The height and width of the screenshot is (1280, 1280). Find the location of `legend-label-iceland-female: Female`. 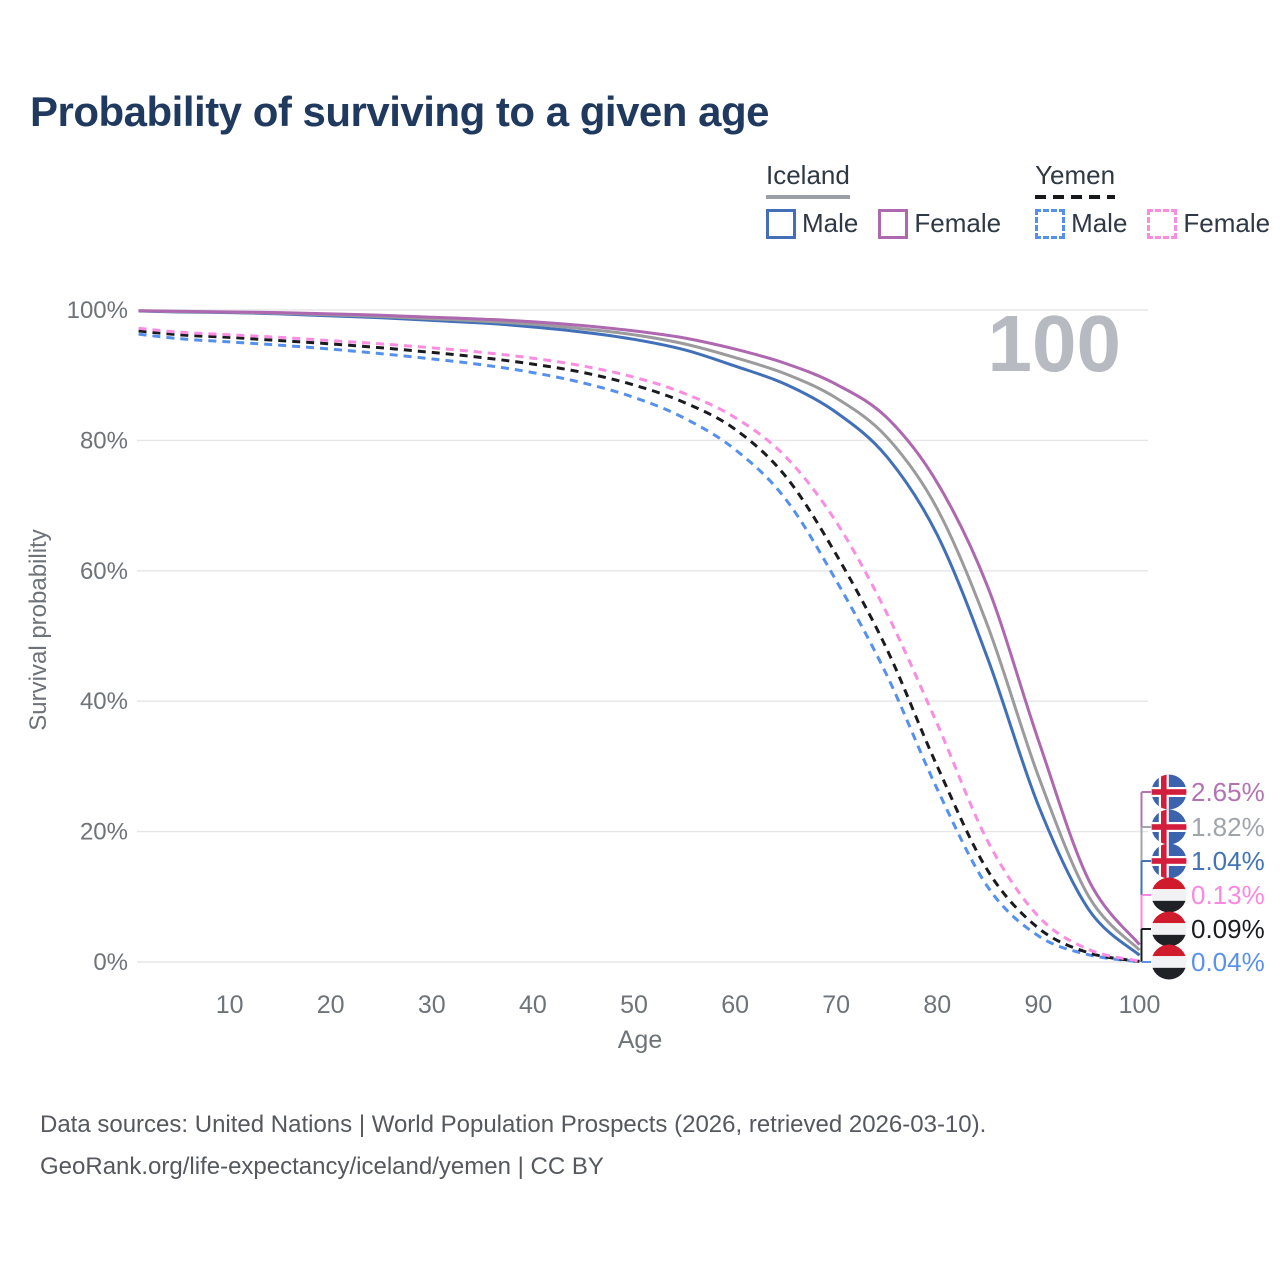

legend-label-iceland-female: Female is located at coordinates (958, 223).